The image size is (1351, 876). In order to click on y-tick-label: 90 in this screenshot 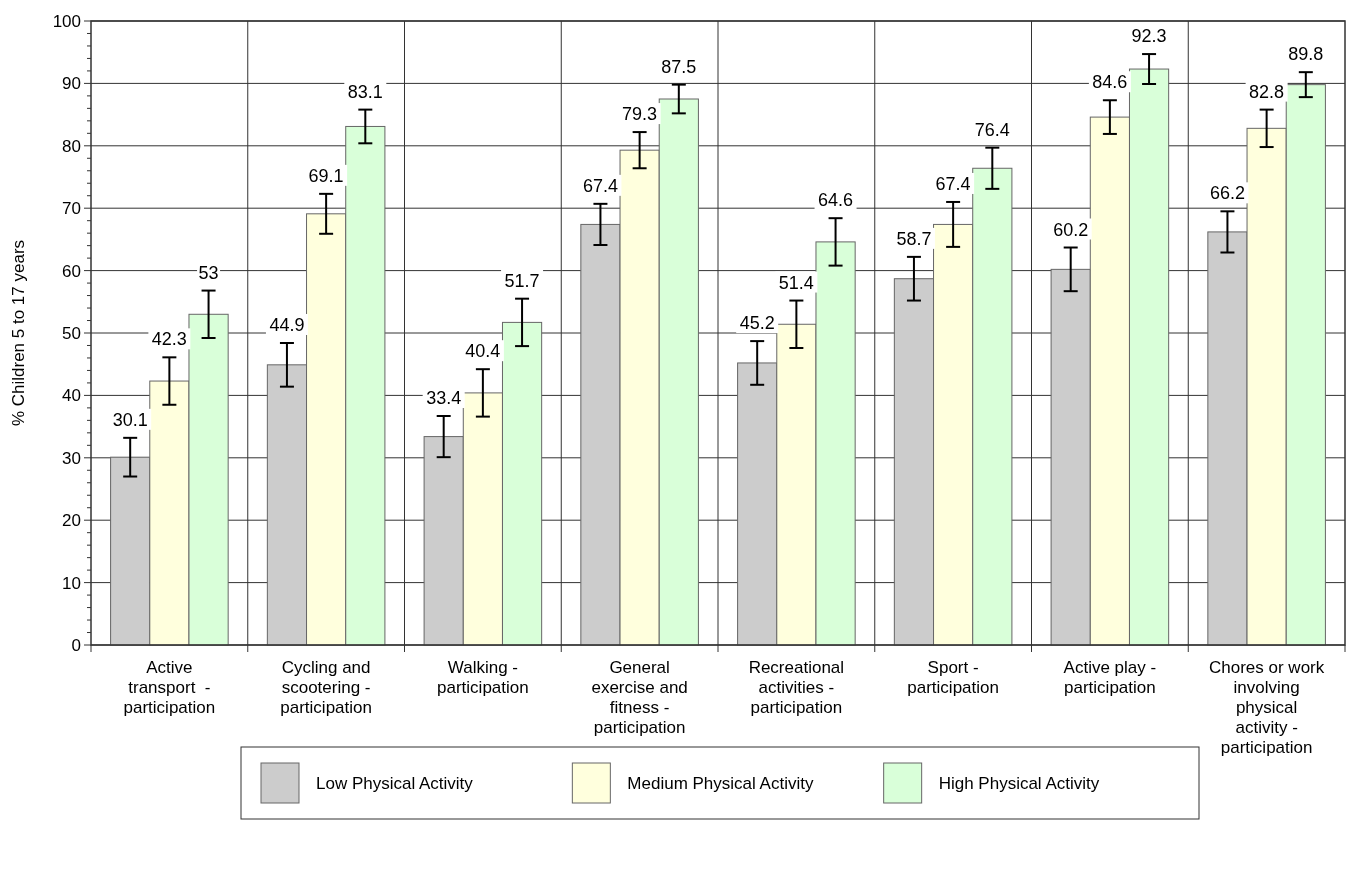, I will do `click(71, 84)`.